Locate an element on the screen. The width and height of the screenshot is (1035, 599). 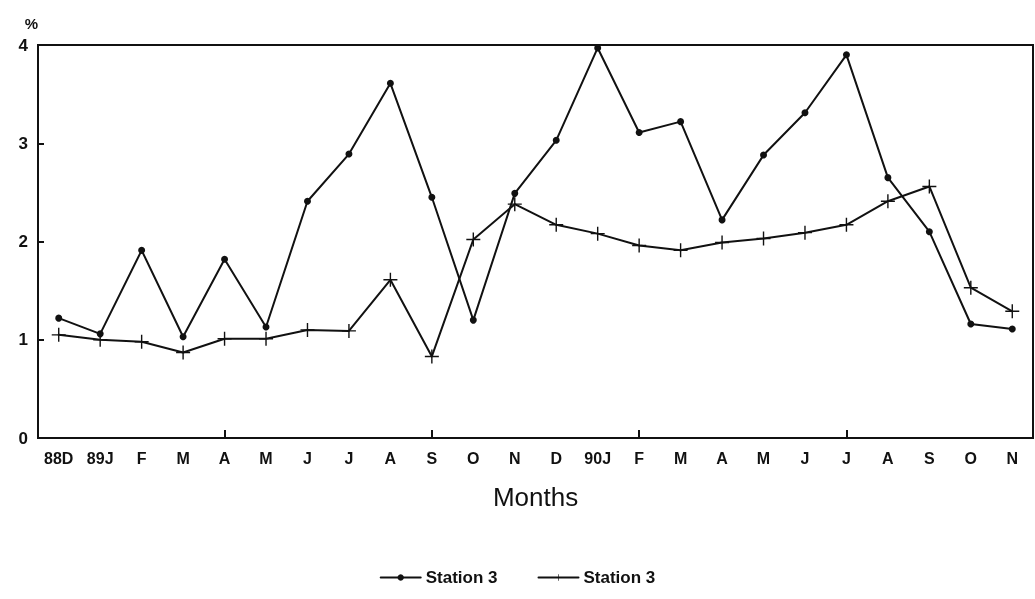
y-tick-label: 1 is located at coordinates (23, 340).